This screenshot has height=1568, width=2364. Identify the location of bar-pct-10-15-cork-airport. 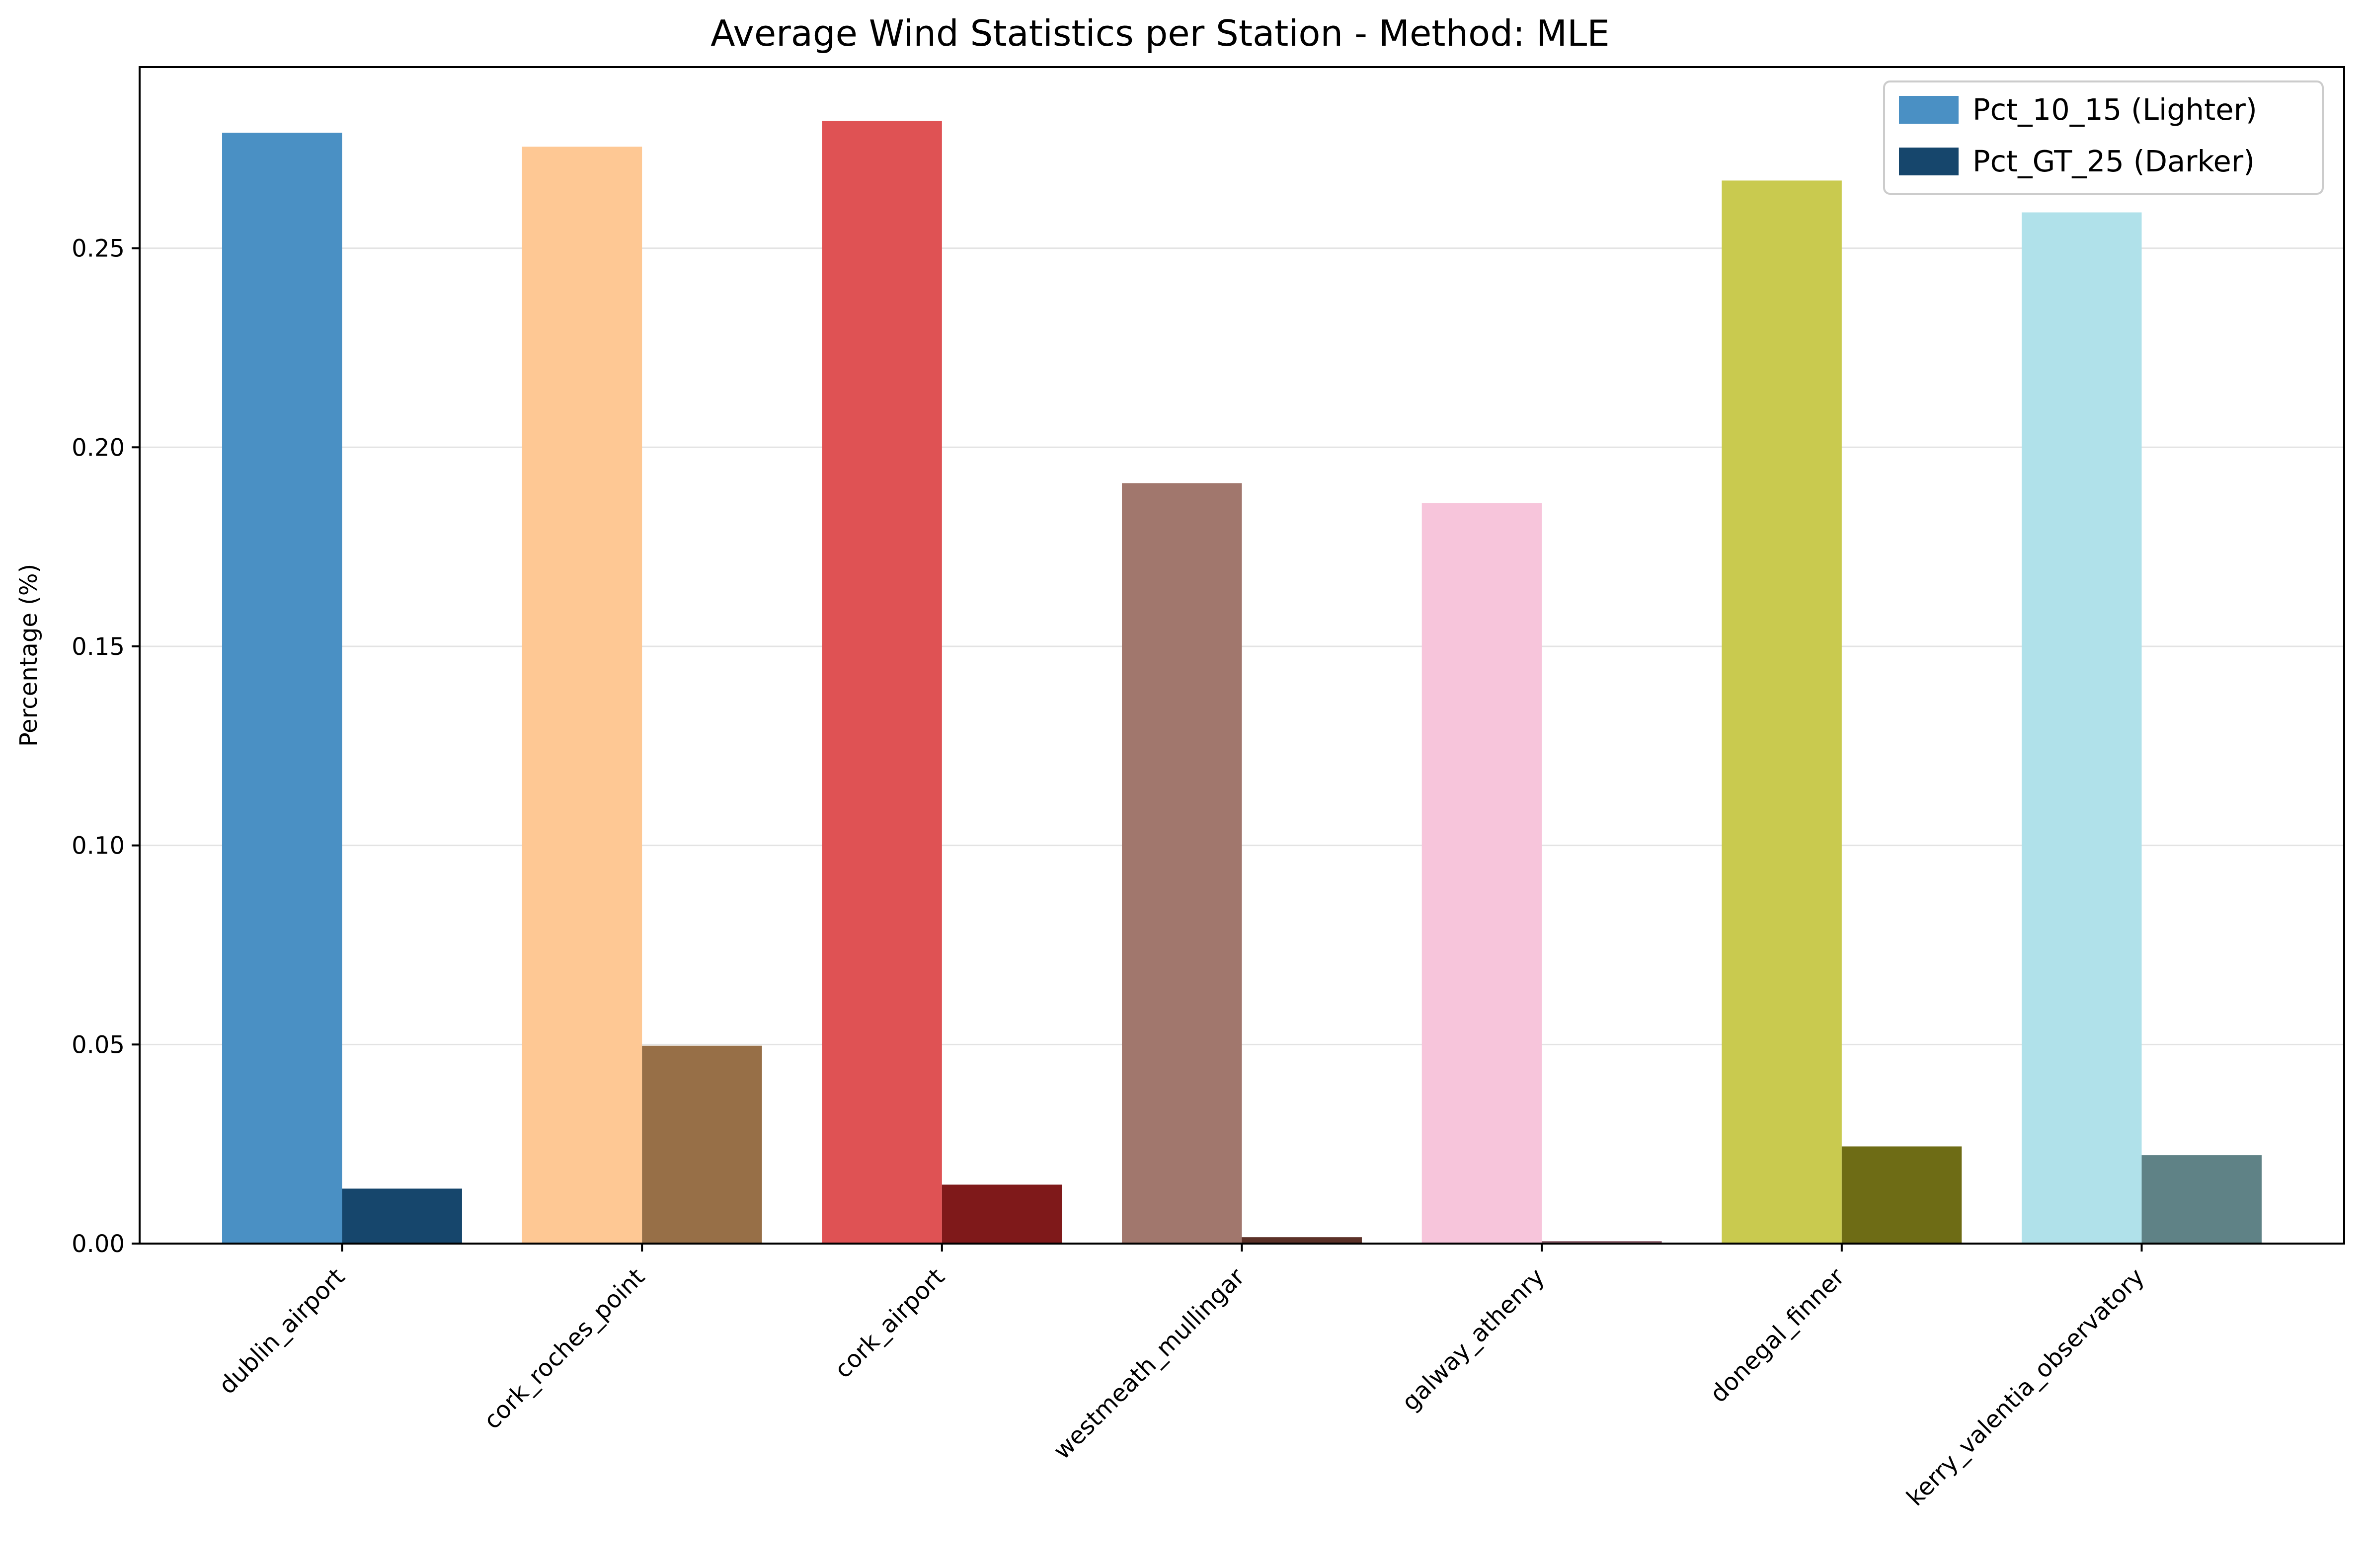
(882, 683).